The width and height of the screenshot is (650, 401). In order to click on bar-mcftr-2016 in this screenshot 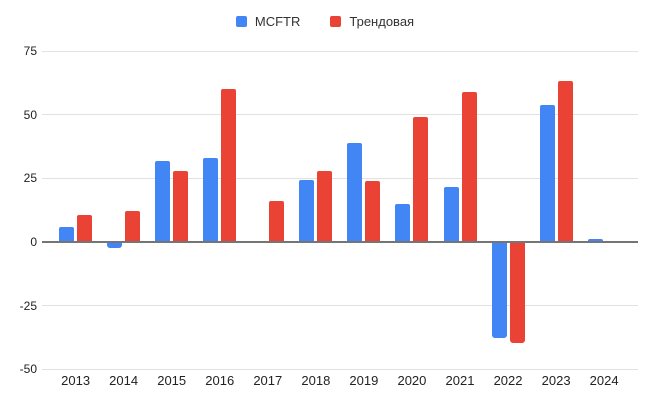, I will do `click(211, 200)`.